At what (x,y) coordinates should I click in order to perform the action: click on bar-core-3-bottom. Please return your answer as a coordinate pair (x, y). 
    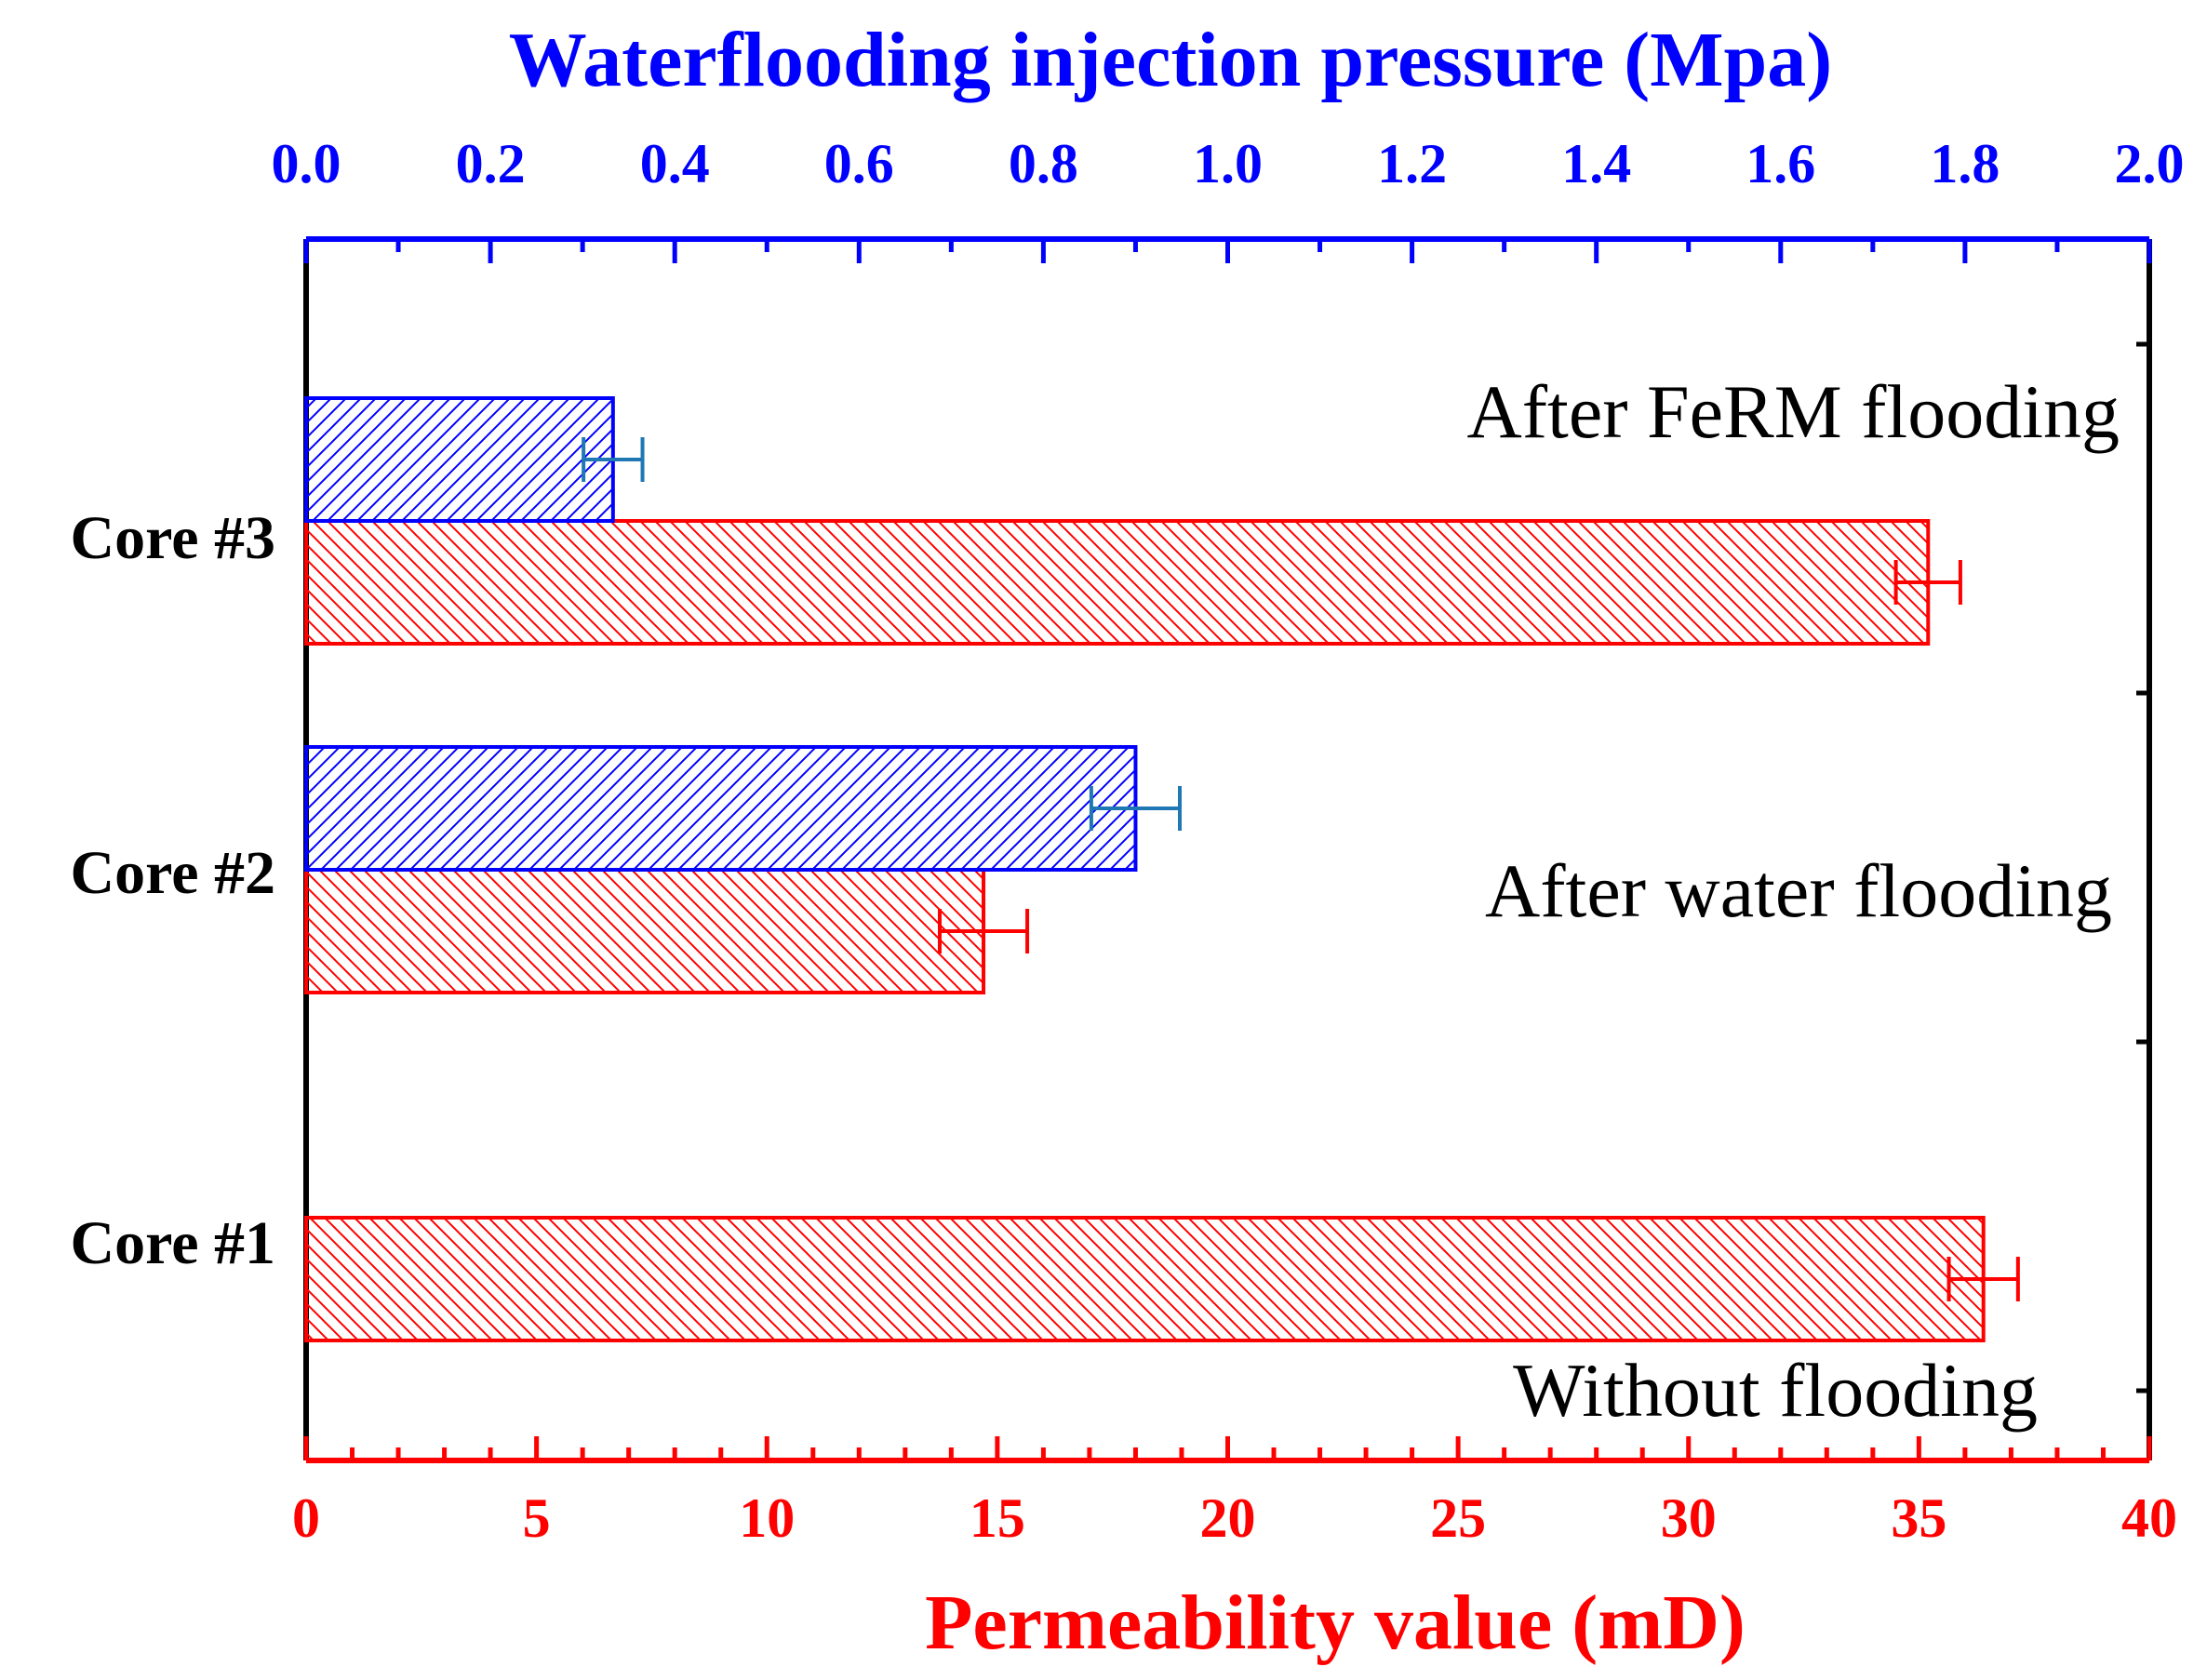
    Looking at the image, I should click on (1117, 582).